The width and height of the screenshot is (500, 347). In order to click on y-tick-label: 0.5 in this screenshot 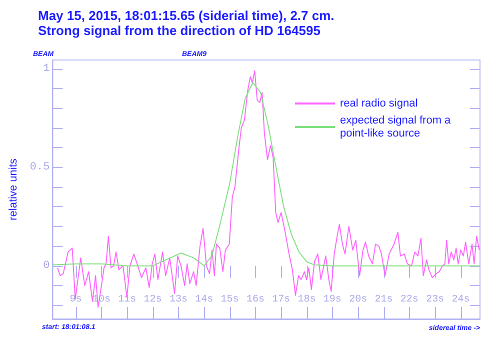, I will do `click(40, 167)`.